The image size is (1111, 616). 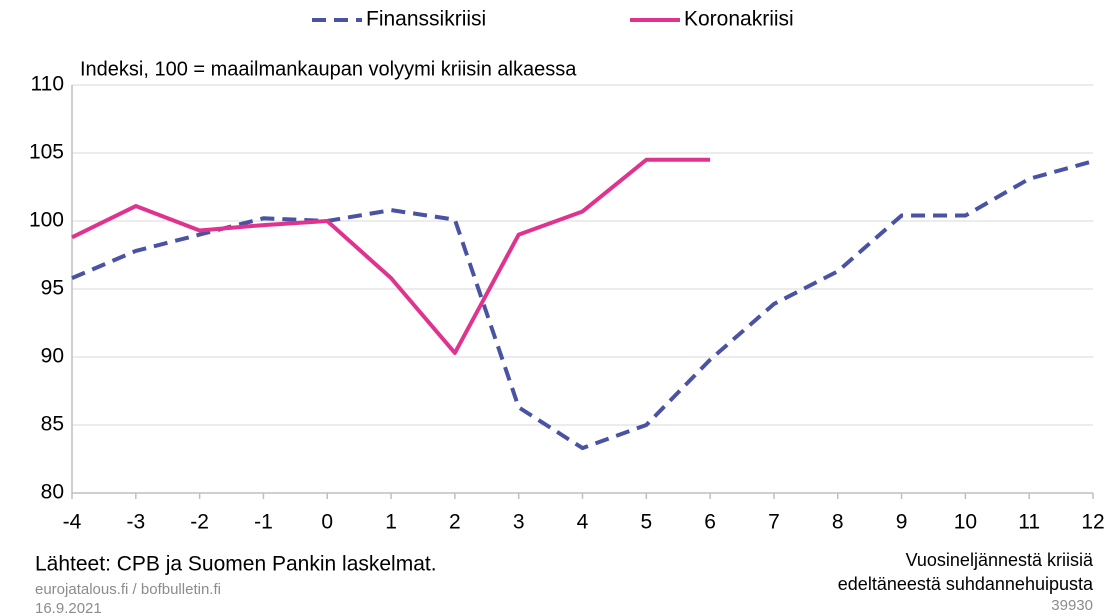 I want to click on legend-label: Finanssikriisi, so click(x=426, y=19).